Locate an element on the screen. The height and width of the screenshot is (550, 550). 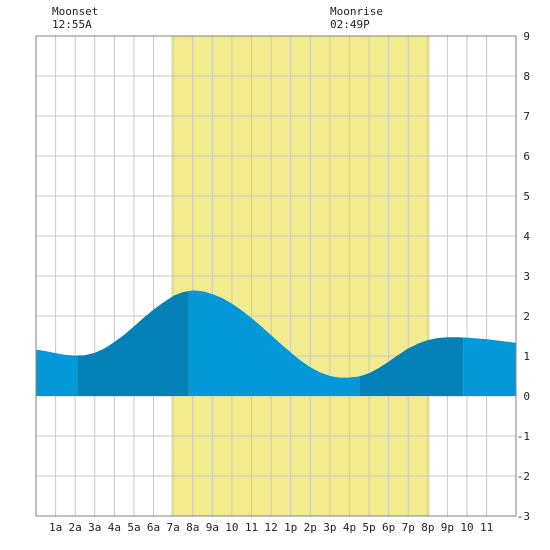
x-tick-label: 7a is located at coordinates (173, 527).